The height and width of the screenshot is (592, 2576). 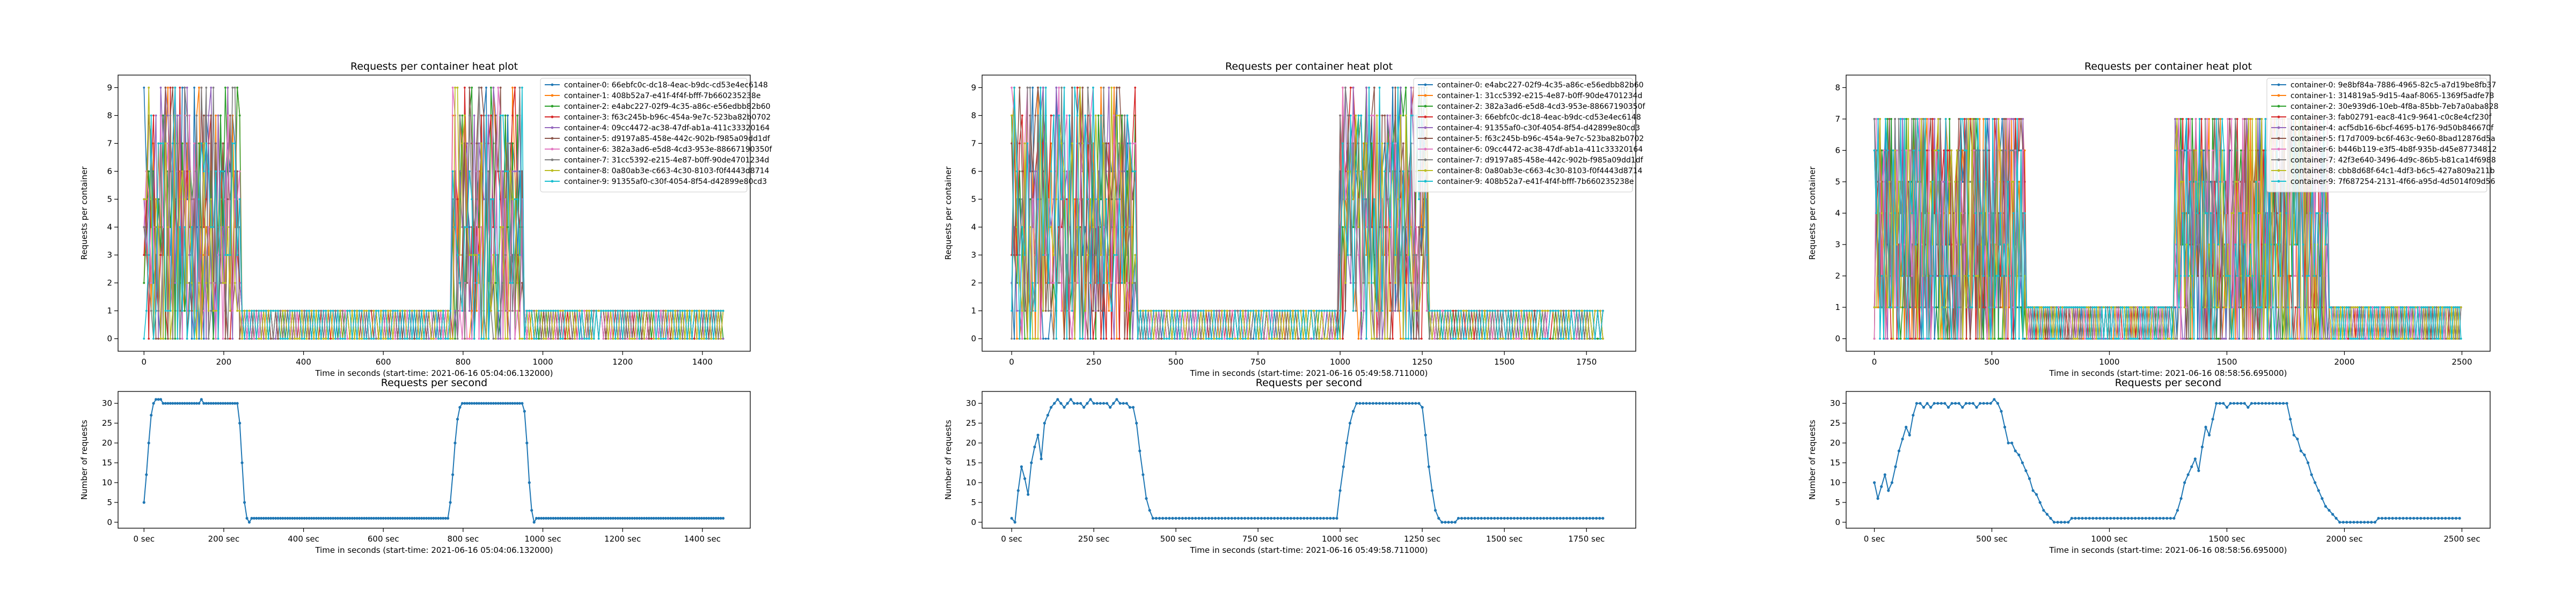 What do you see at coordinates (702, 362) in the screenshot?
I see `x-tick-label: 1400` at bounding box center [702, 362].